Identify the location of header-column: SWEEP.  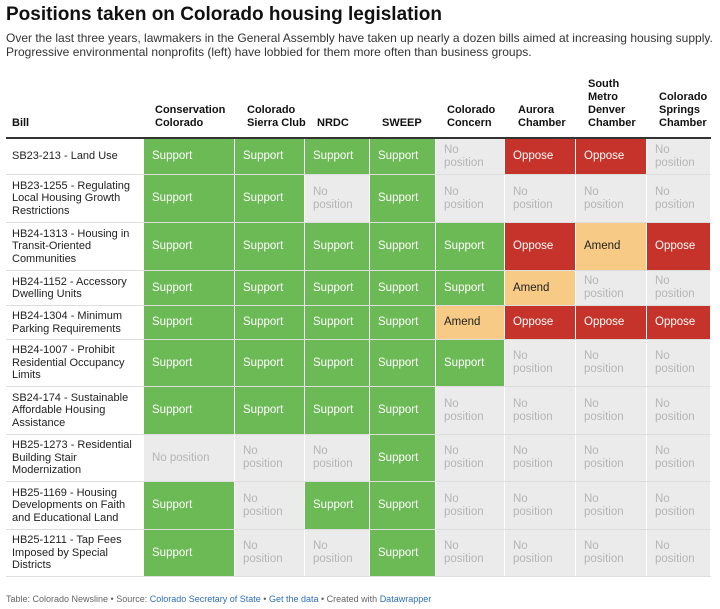
(402, 123).